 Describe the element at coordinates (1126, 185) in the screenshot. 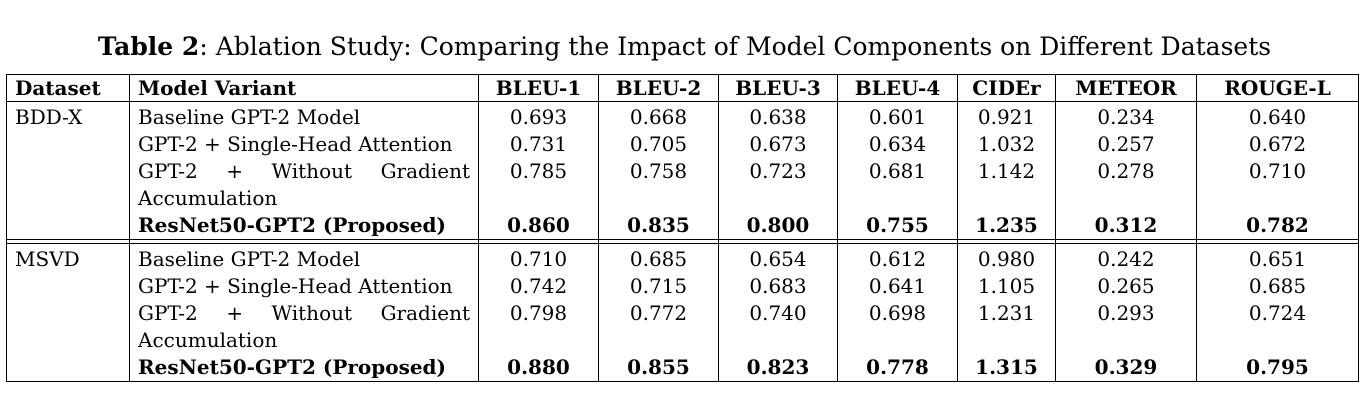

I see `meteor-cell: 0.278` at that location.